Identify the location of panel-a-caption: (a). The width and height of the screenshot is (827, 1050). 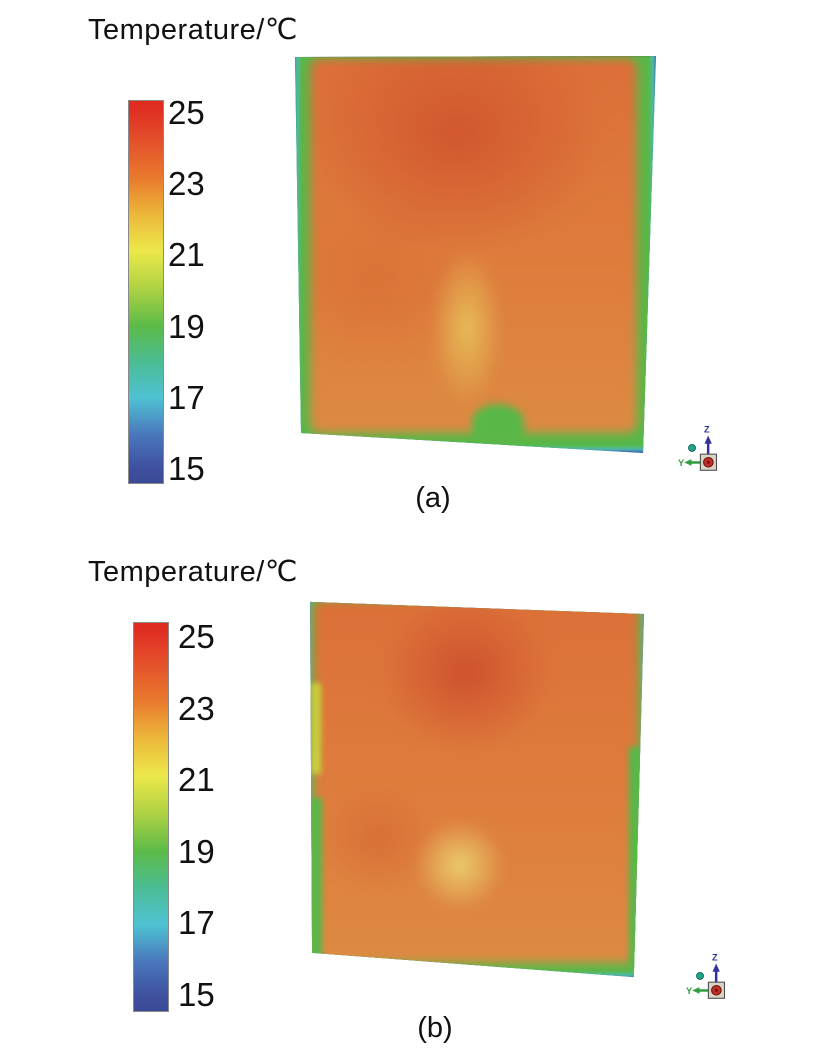
(433, 498).